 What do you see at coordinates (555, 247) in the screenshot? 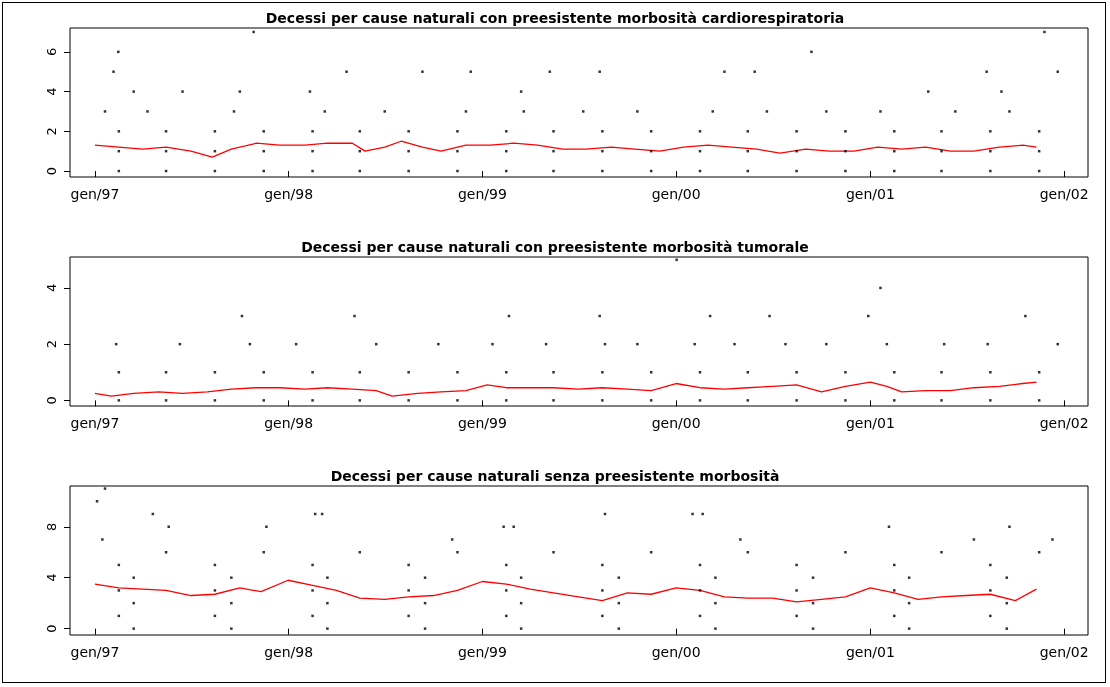
I see `chart-title: Decessi per cause naturali con preesistente morbosità tumorale` at bounding box center [555, 247].